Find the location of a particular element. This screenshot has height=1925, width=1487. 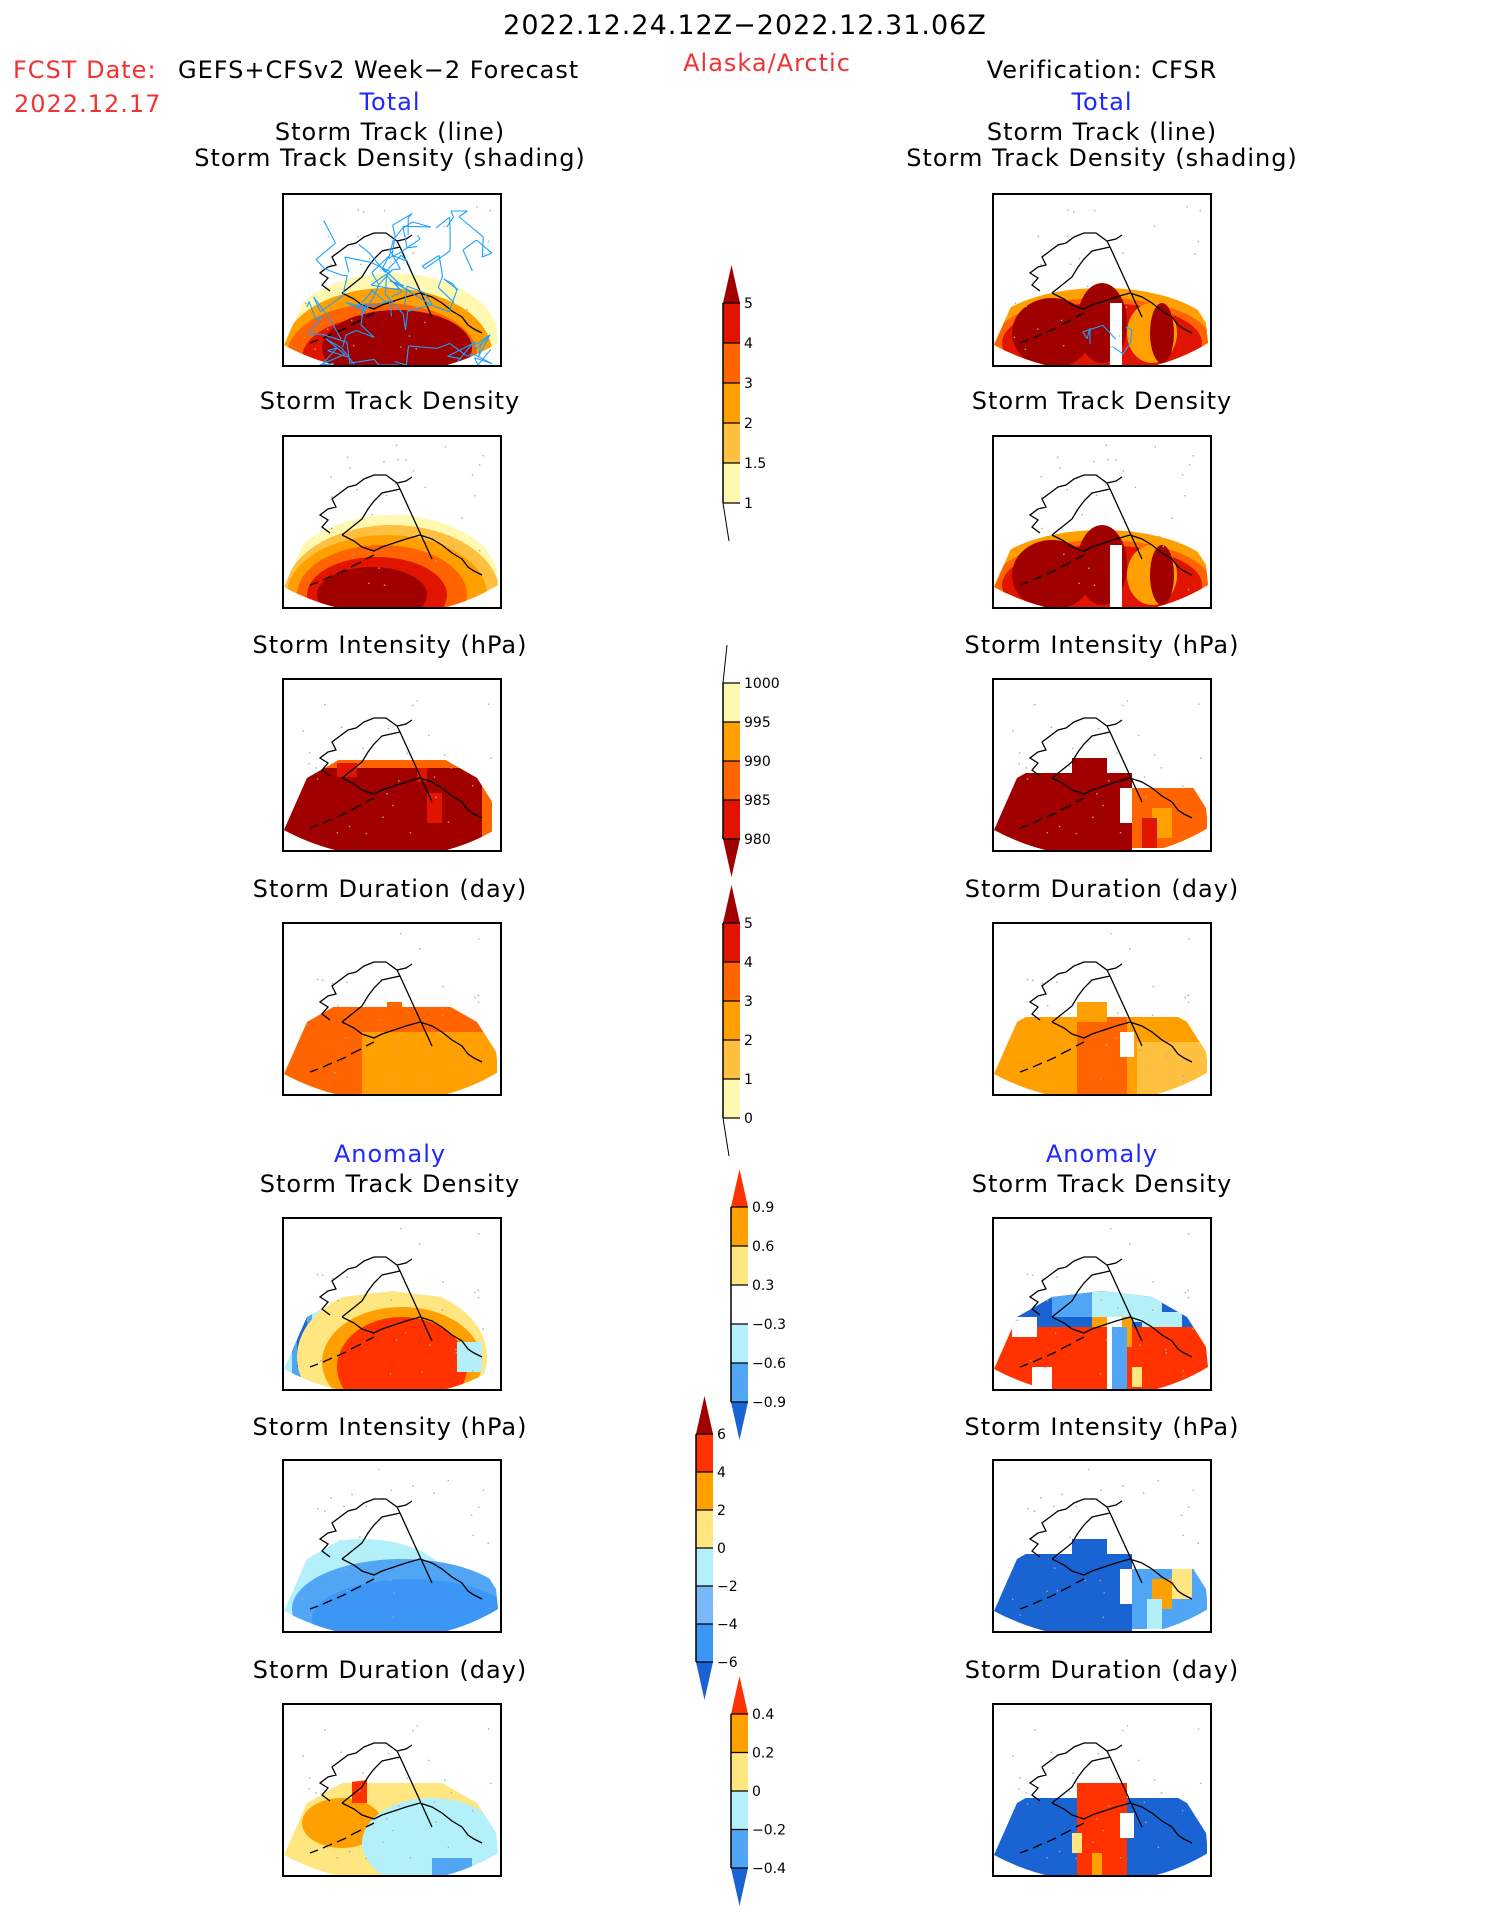

anomaly-label-left: Anomaly is located at coordinates (390, 1154).